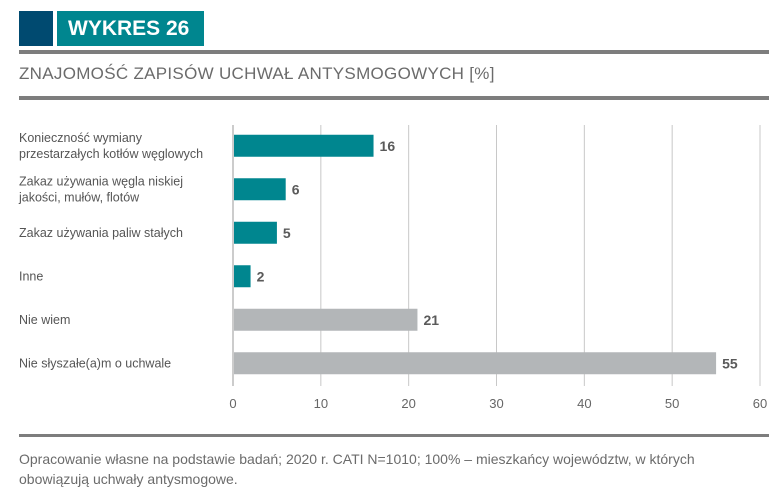 The image size is (783, 496). Describe the element at coordinates (431, 320) in the screenshot. I see `data-label: 21` at that location.